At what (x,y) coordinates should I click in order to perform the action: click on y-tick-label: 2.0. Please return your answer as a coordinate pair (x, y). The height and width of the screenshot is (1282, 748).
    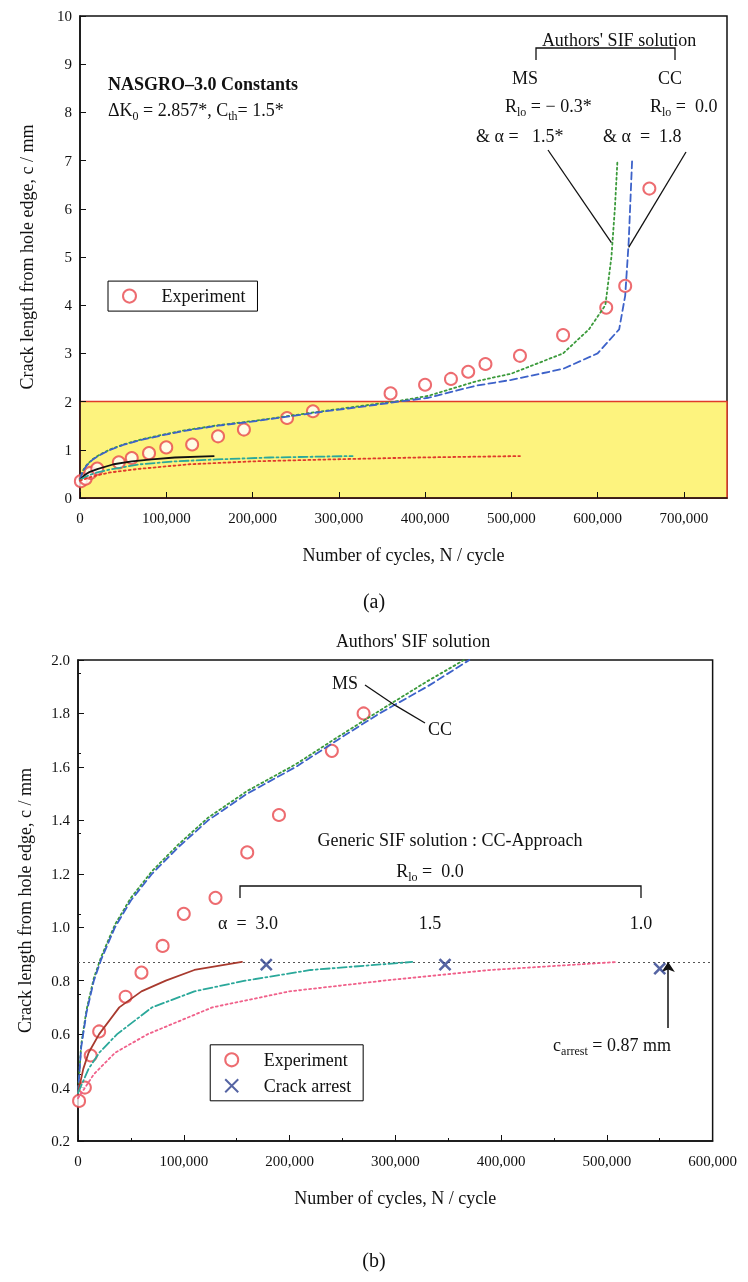
    Looking at the image, I should click on (60, 660).